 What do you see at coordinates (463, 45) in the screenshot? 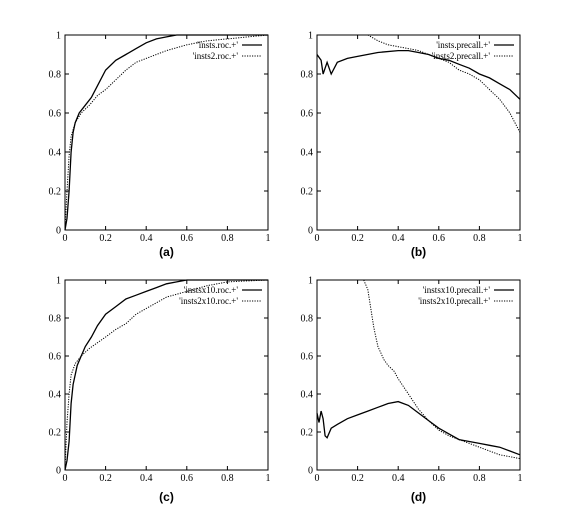
I see `legend-label: 'insts.precall.+'` at bounding box center [463, 45].